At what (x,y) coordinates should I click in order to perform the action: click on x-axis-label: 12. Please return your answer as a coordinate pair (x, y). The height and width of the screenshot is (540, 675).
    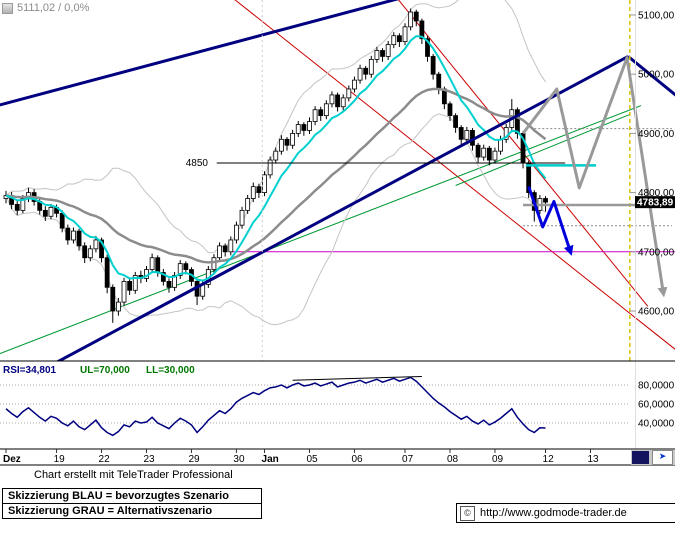
    Looking at the image, I should click on (549, 459).